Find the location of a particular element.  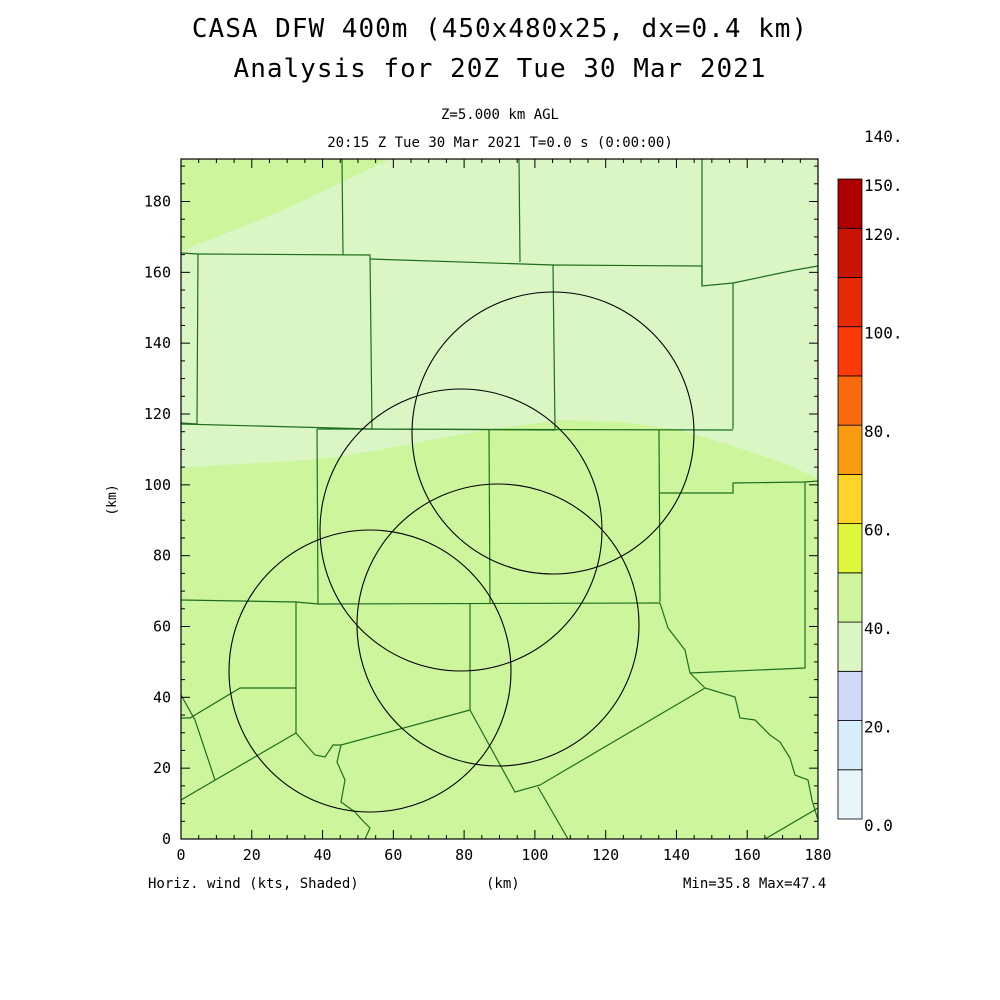

level-label: Z=5.000 km AGL is located at coordinates (499, 115).